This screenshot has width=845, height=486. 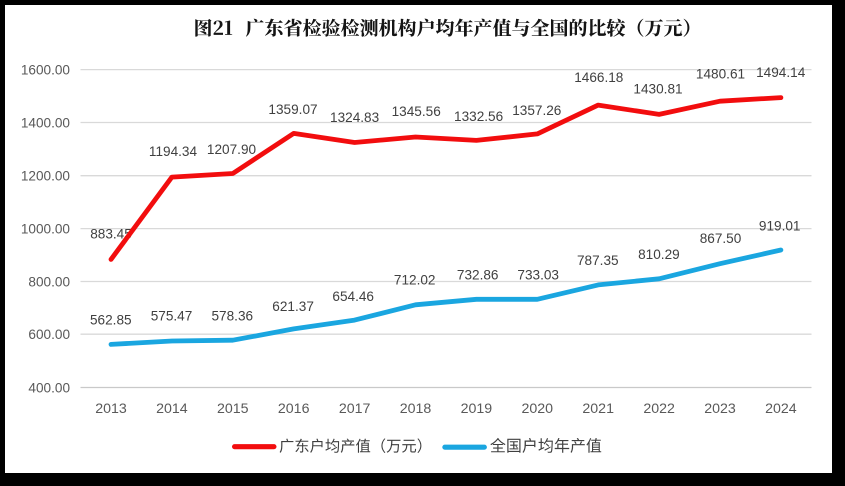 What do you see at coordinates (172, 316) in the screenshot?
I see `svg-text: 575.47` at bounding box center [172, 316].